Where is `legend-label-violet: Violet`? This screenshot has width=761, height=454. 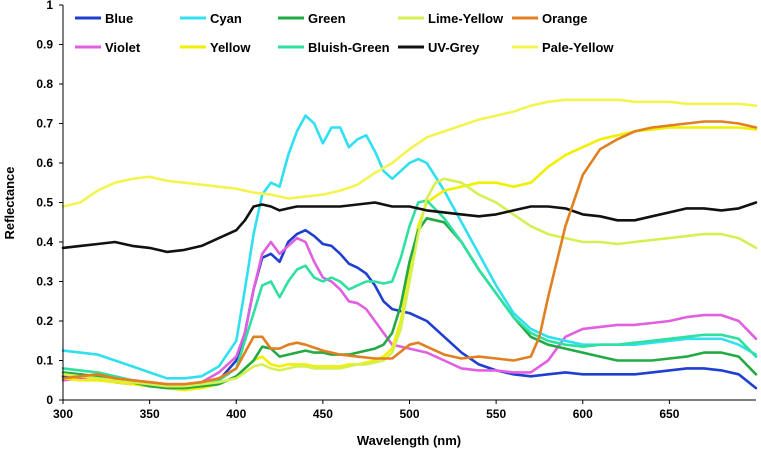
legend-label-violet: Violet is located at coordinates (123, 47).